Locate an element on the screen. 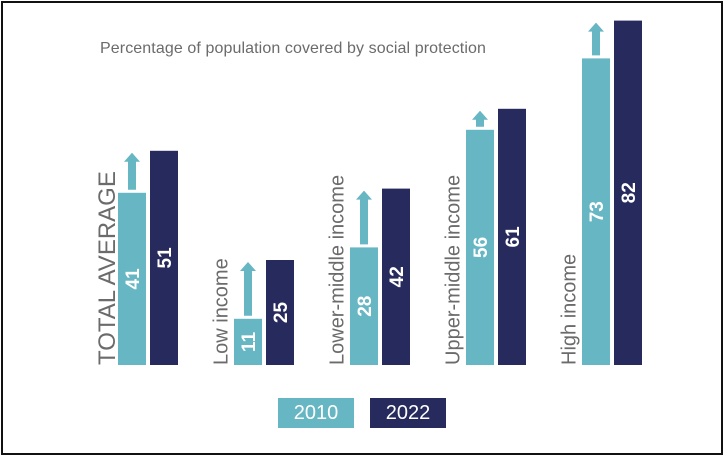 This screenshot has height=460, width=728. data-label-2010: 41 is located at coordinates (133, 279).